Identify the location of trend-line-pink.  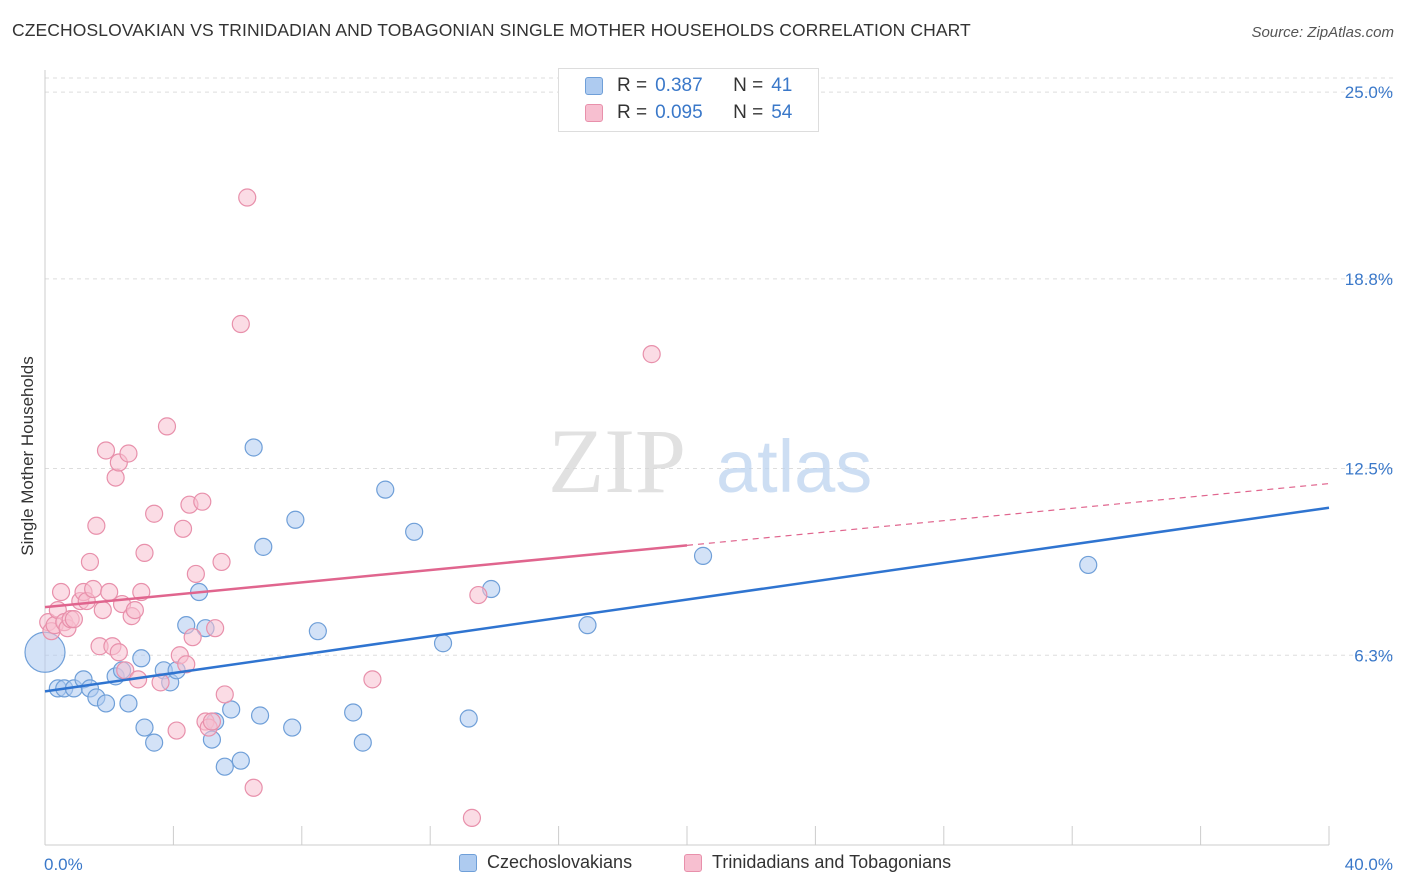
(366, 576).